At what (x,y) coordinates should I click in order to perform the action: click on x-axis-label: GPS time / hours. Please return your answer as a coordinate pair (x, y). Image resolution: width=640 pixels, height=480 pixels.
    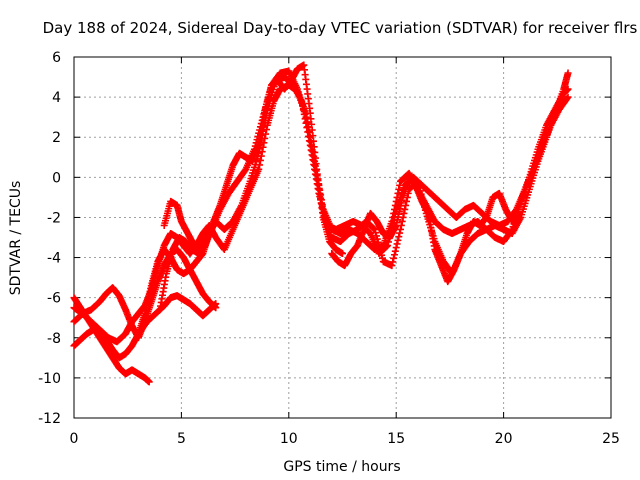
    Looking at the image, I should click on (341, 467).